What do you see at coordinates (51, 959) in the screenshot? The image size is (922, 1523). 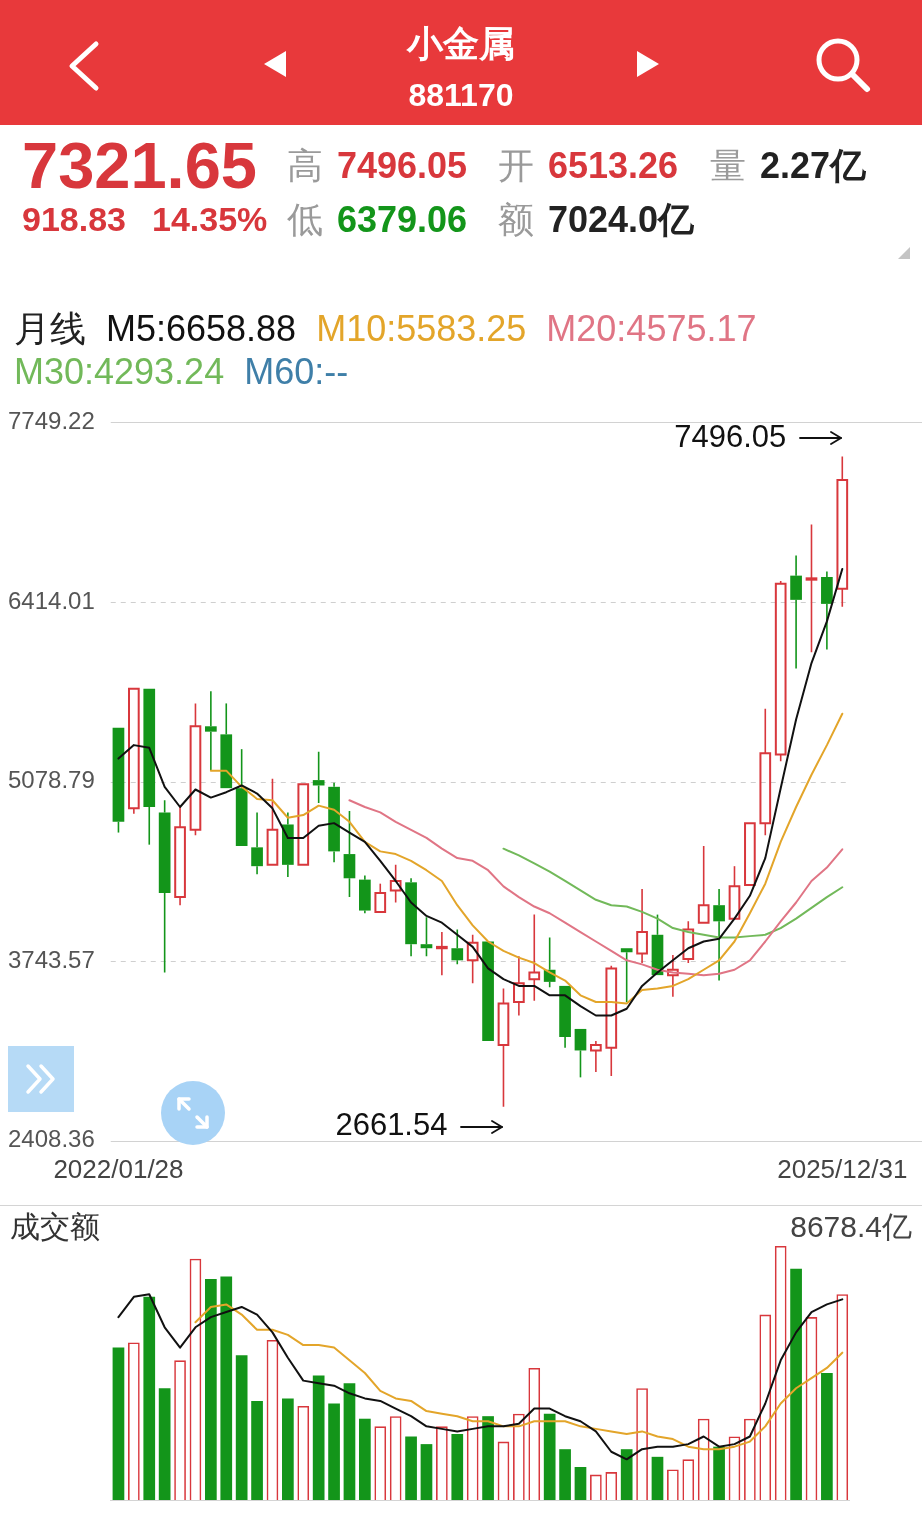 I see `y-tick-label: 3743.57` at bounding box center [51, 959].